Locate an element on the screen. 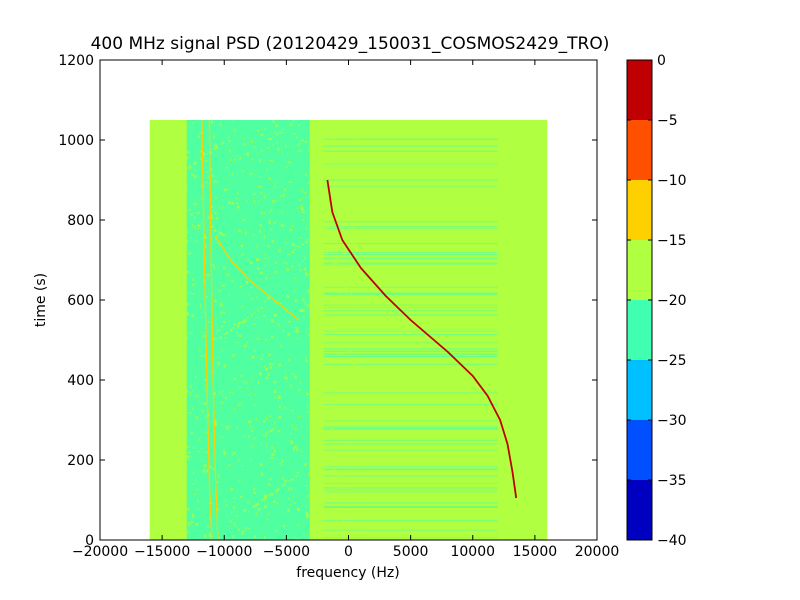 Image resolution: width=800 pixels, height=600 pixels. colorbar-tick-label: −20 is located at coordinates (672, 301).